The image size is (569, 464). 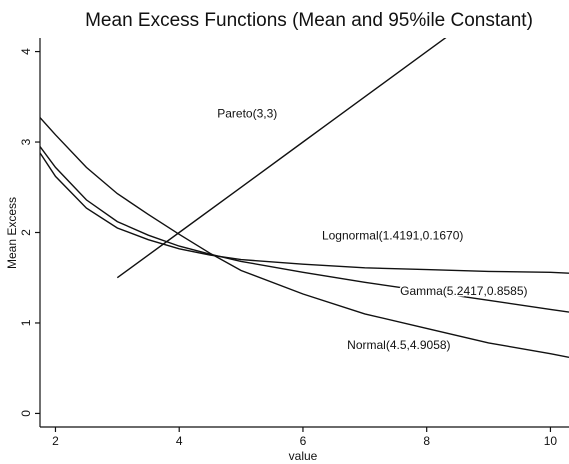 I want to click on y-tick-label: 1, so click(x=26, y=322).